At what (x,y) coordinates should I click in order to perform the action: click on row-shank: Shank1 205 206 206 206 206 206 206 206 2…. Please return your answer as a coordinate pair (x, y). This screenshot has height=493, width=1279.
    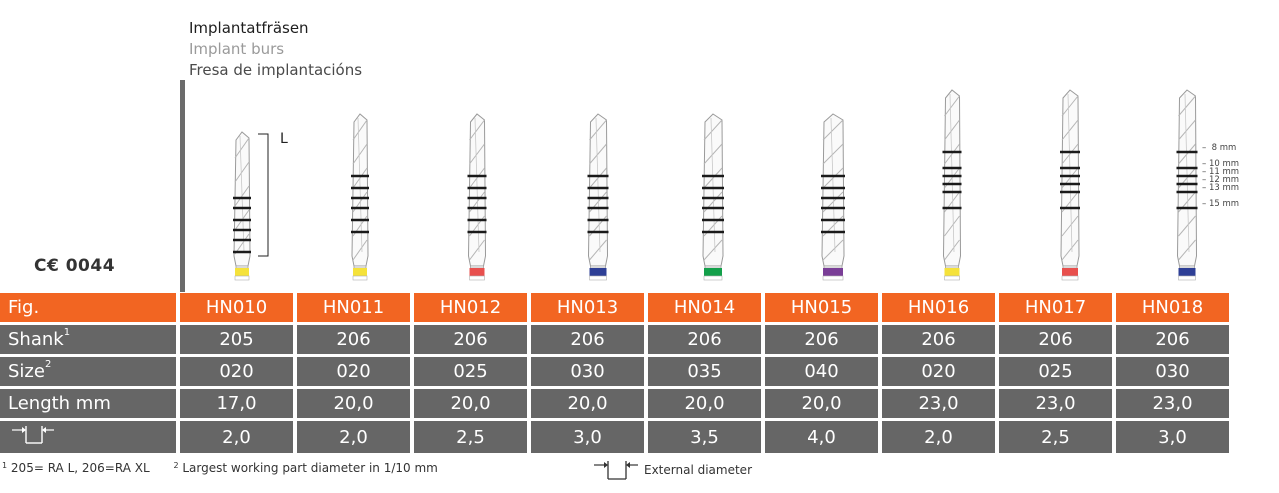
    Looking at the image, I should click on (614, 341).